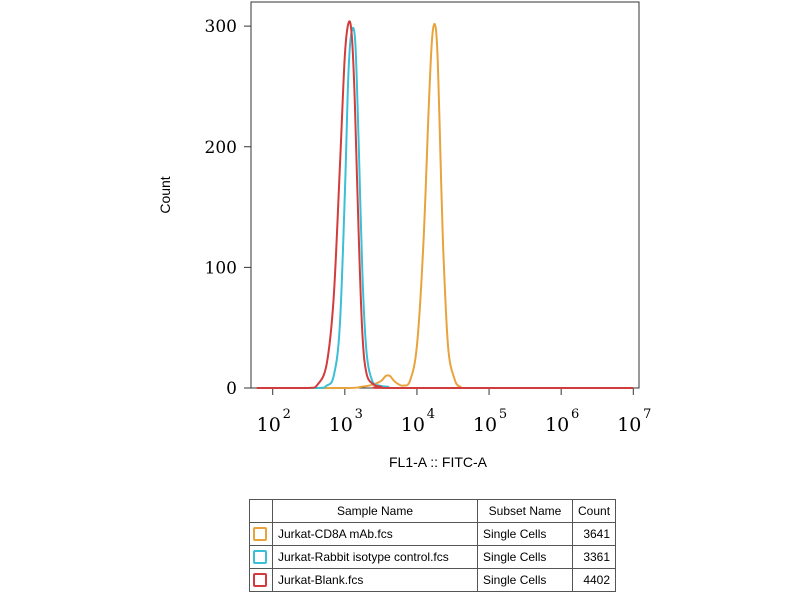 Image resolution: width=800 pixels, height=600 pixels. I want to click on legend-header-row: Sample Name Subset Name Count, so click(433, 511).